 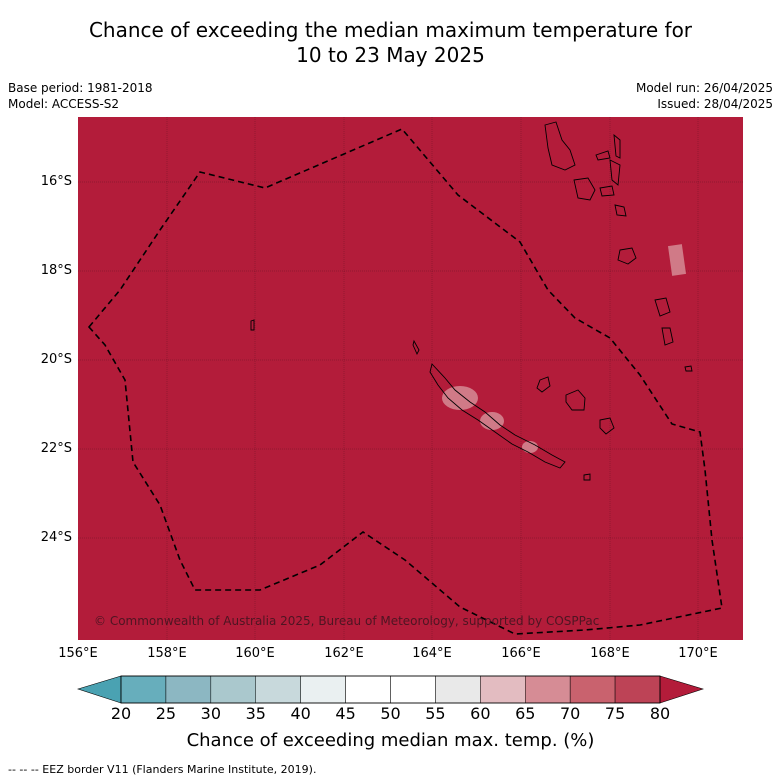 What do you see at coordinates (480, 713) in the screenshot?
I see `colorbar-tick-60: 60` at bounding box center [480, 713].